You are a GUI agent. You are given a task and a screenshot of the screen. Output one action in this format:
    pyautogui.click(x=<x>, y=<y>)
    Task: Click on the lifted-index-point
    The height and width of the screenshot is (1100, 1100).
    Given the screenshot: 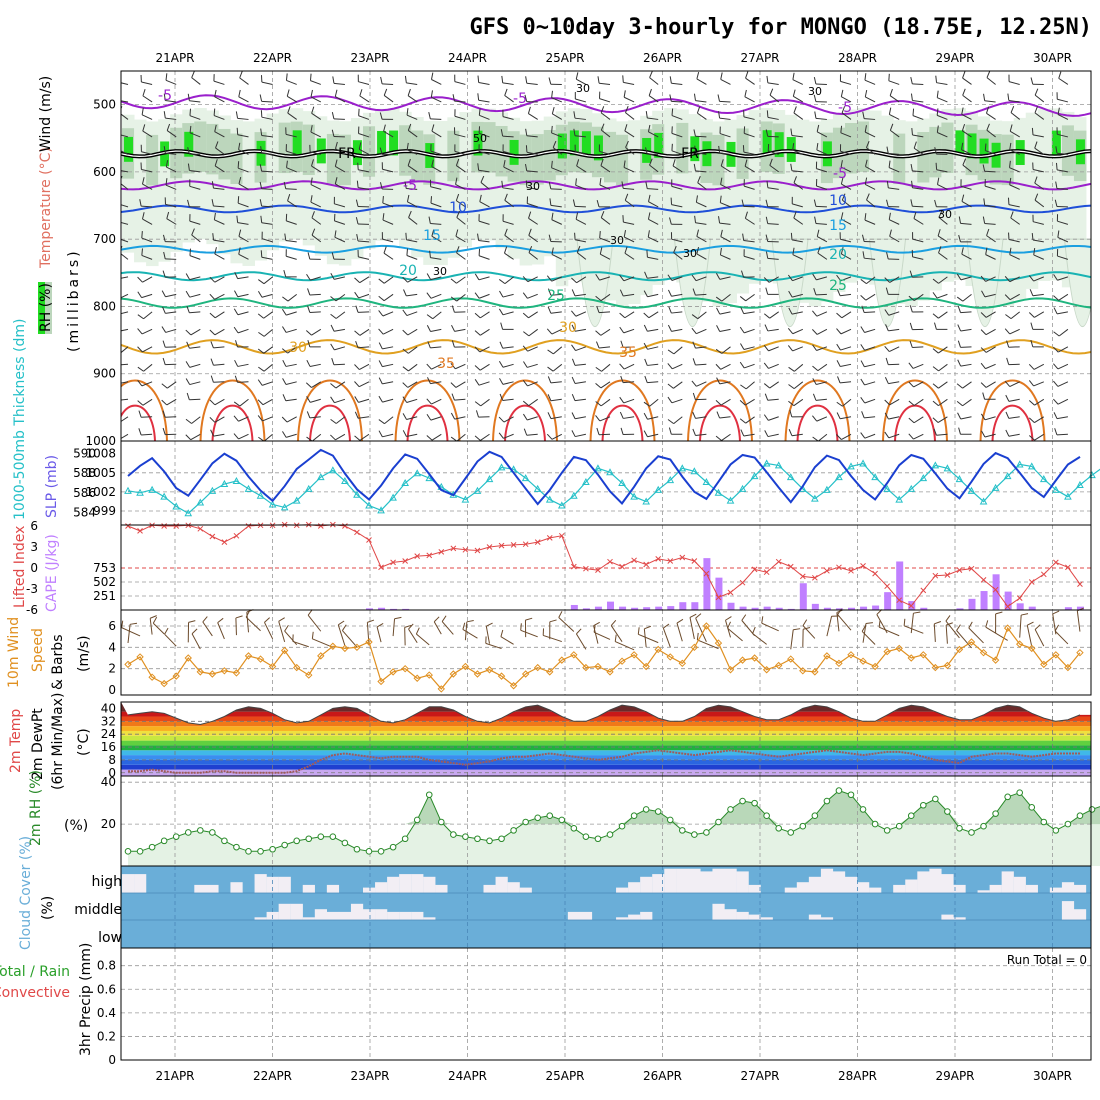 What is the action you would take?
    pyautogui.click(x=1068, y=567)
    